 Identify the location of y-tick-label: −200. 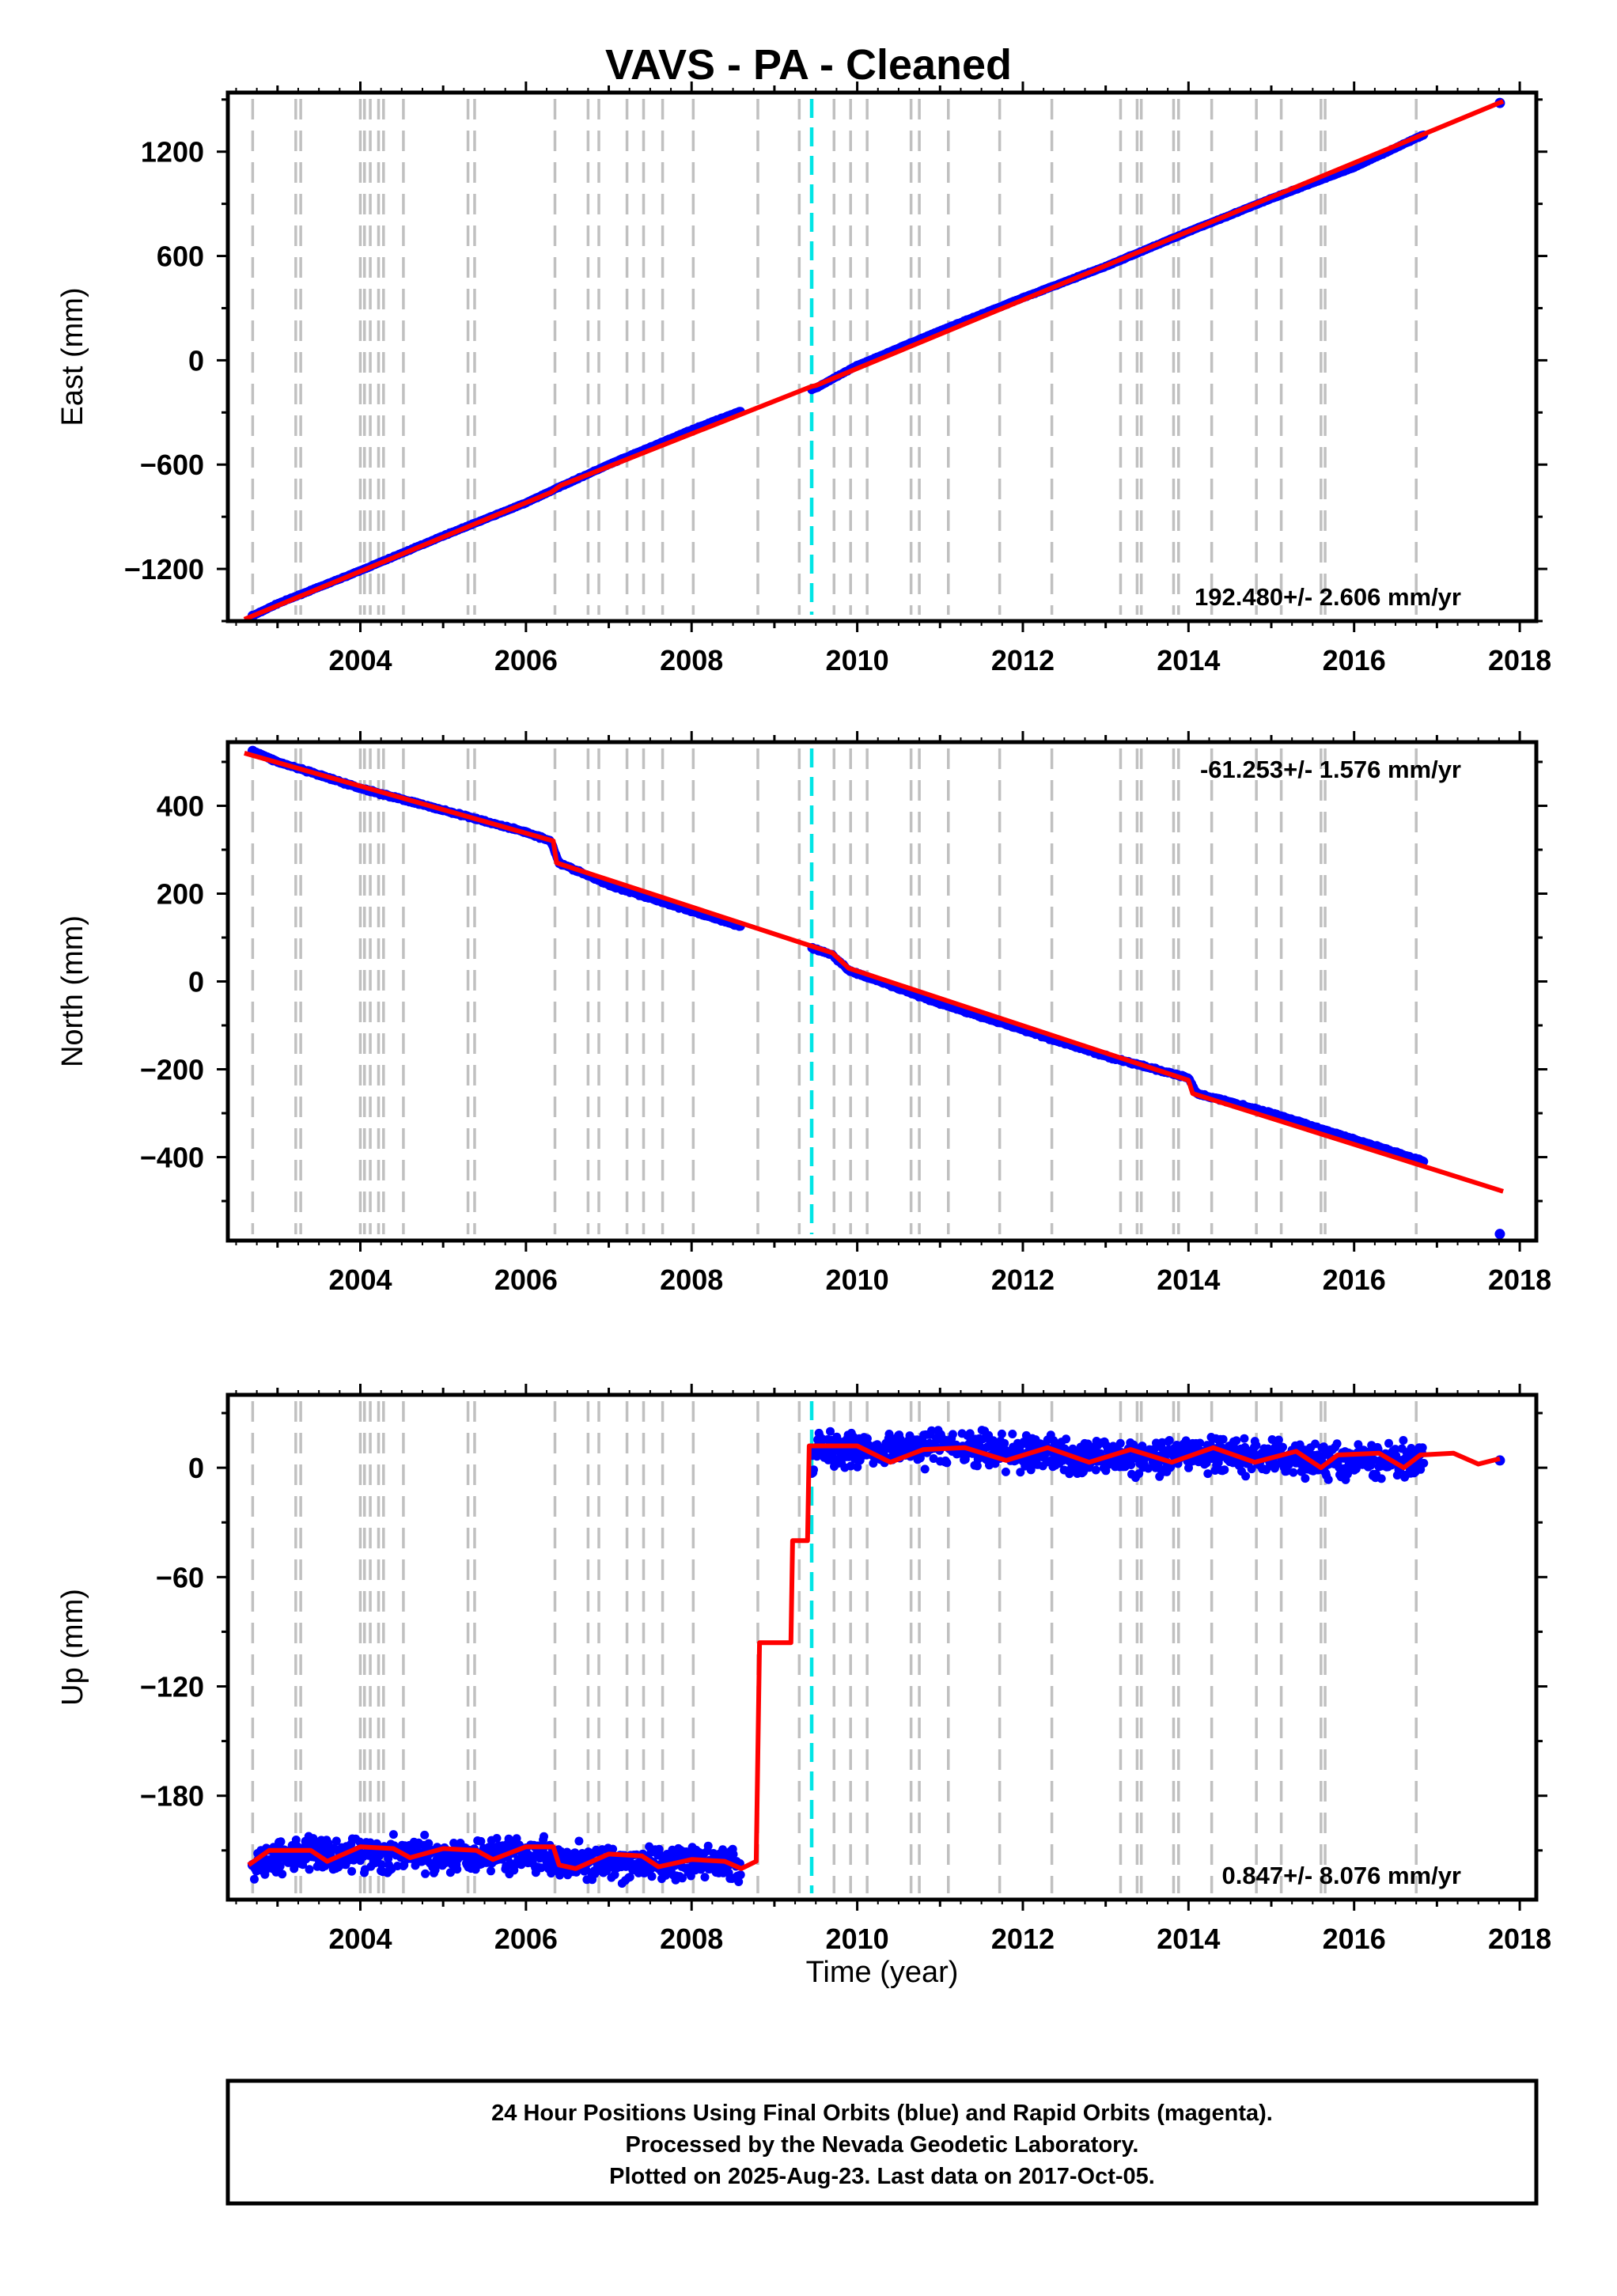
(172, 1070).